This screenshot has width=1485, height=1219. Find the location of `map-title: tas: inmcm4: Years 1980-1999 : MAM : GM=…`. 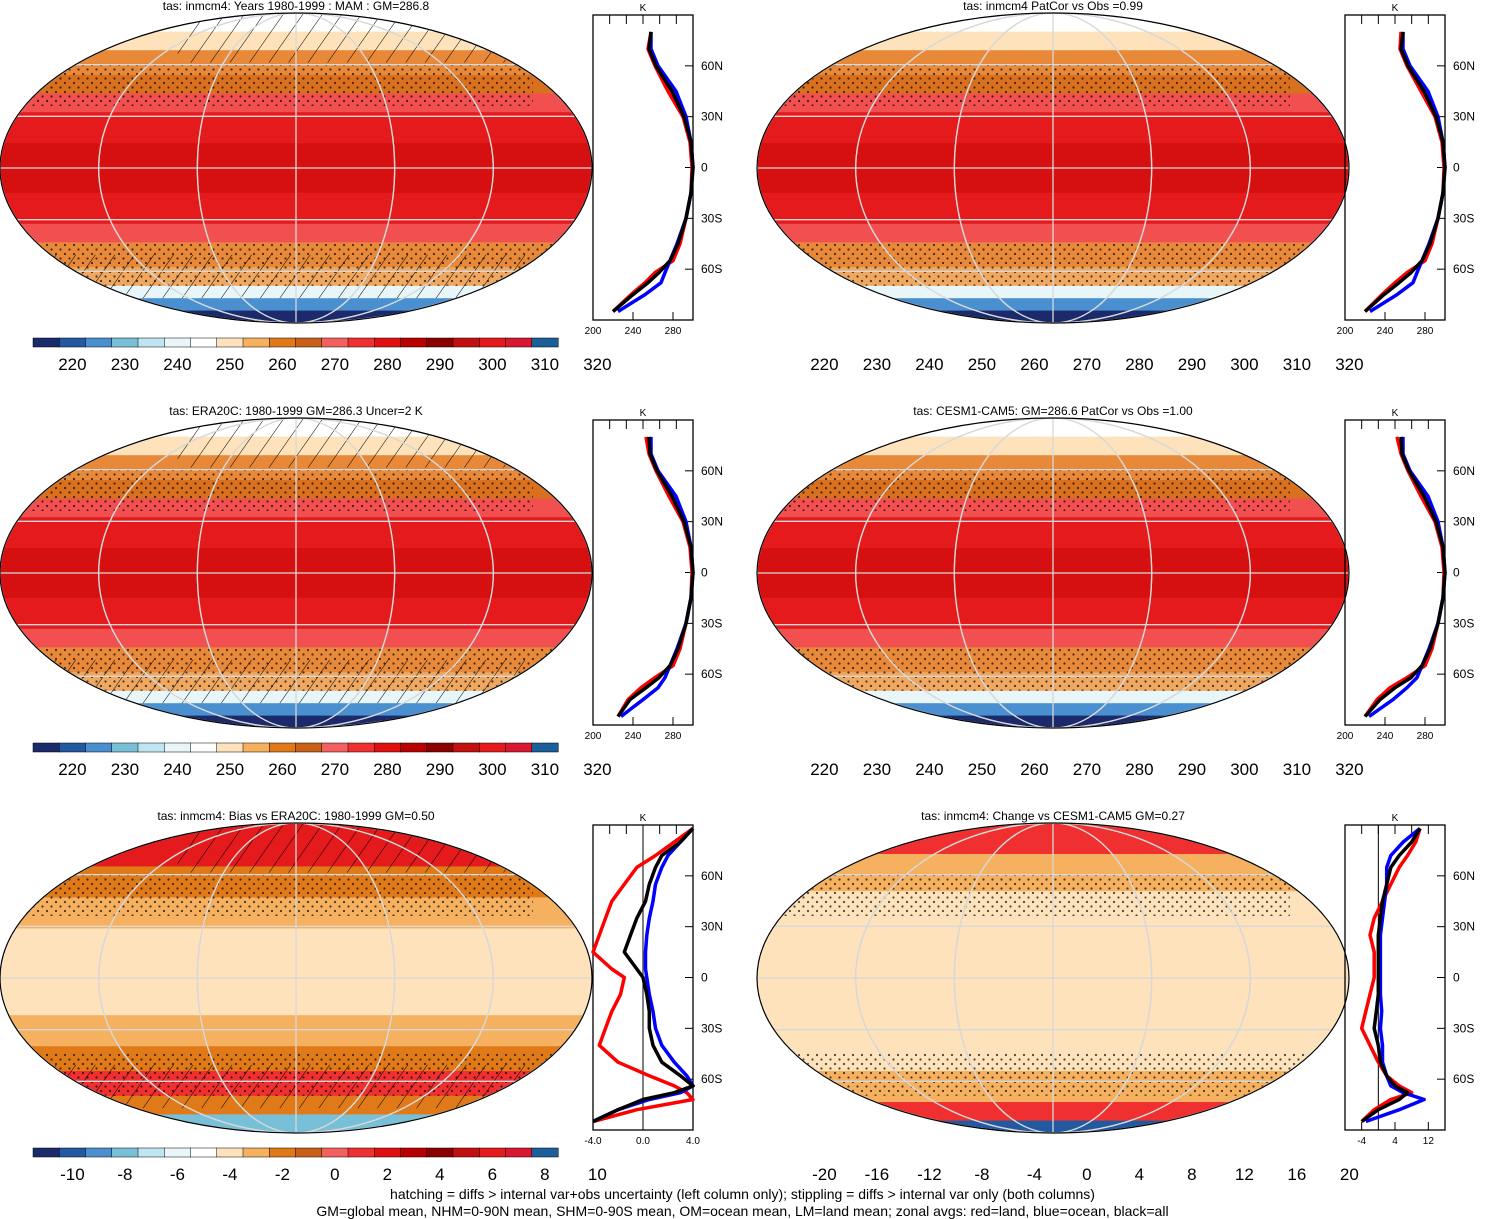

map-title: tas: inmcm4: Years 1980-1999 : MAM : GM=… is located at coordinates (296, 6).